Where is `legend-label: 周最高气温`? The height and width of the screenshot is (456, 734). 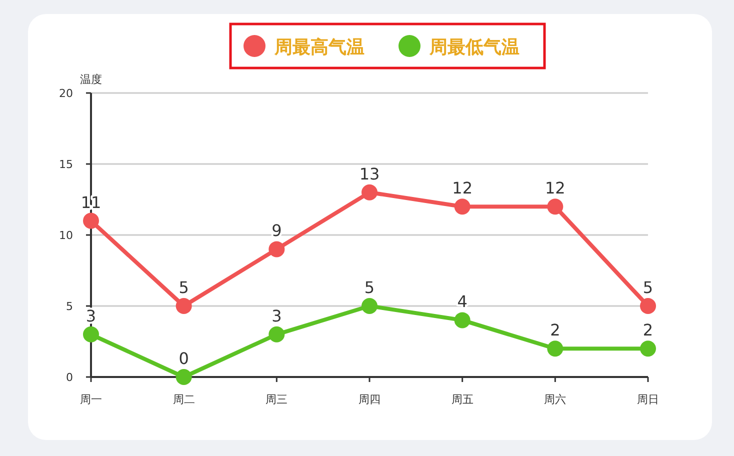 legend-label: 周最高气温 is located at coordinates (319, 47).